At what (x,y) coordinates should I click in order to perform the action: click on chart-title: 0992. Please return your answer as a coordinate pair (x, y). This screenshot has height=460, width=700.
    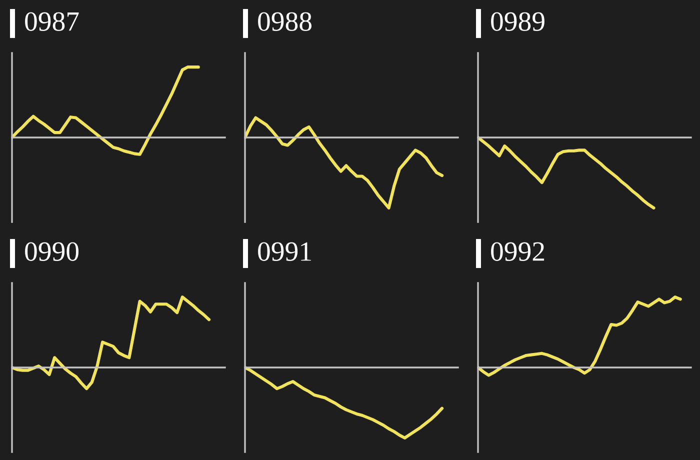
    Looking at the image, I should click on (517, 251).